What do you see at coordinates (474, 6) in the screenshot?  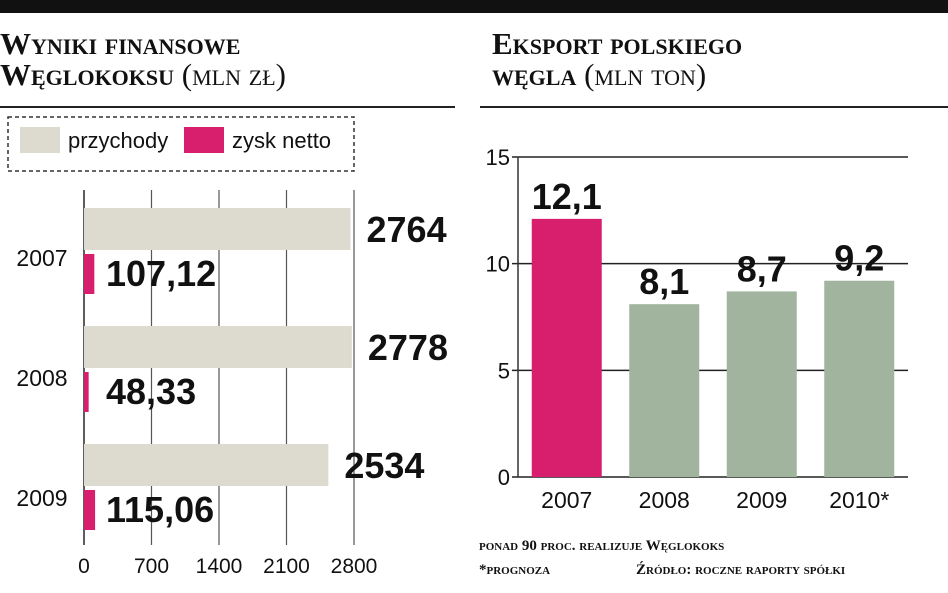 I see `top-bar` at bounding box center [474, 6].